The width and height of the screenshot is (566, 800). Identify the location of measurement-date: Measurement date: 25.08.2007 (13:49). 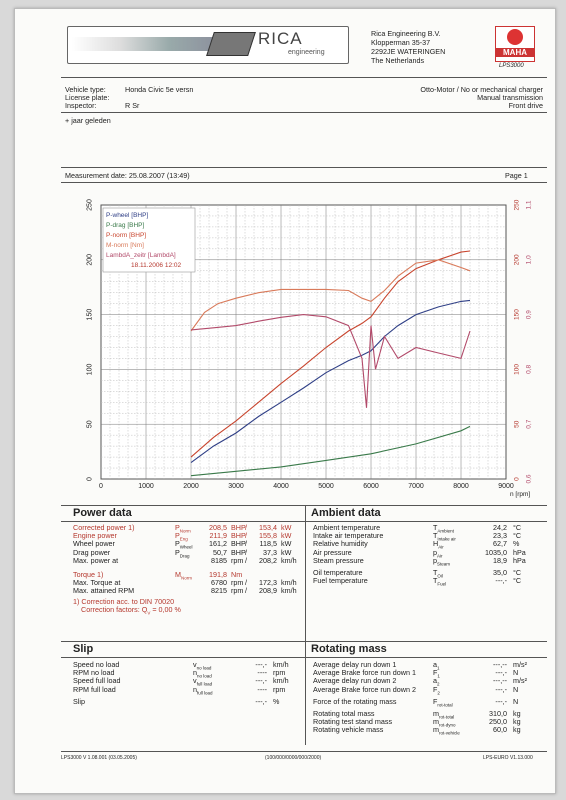
(127, 175).